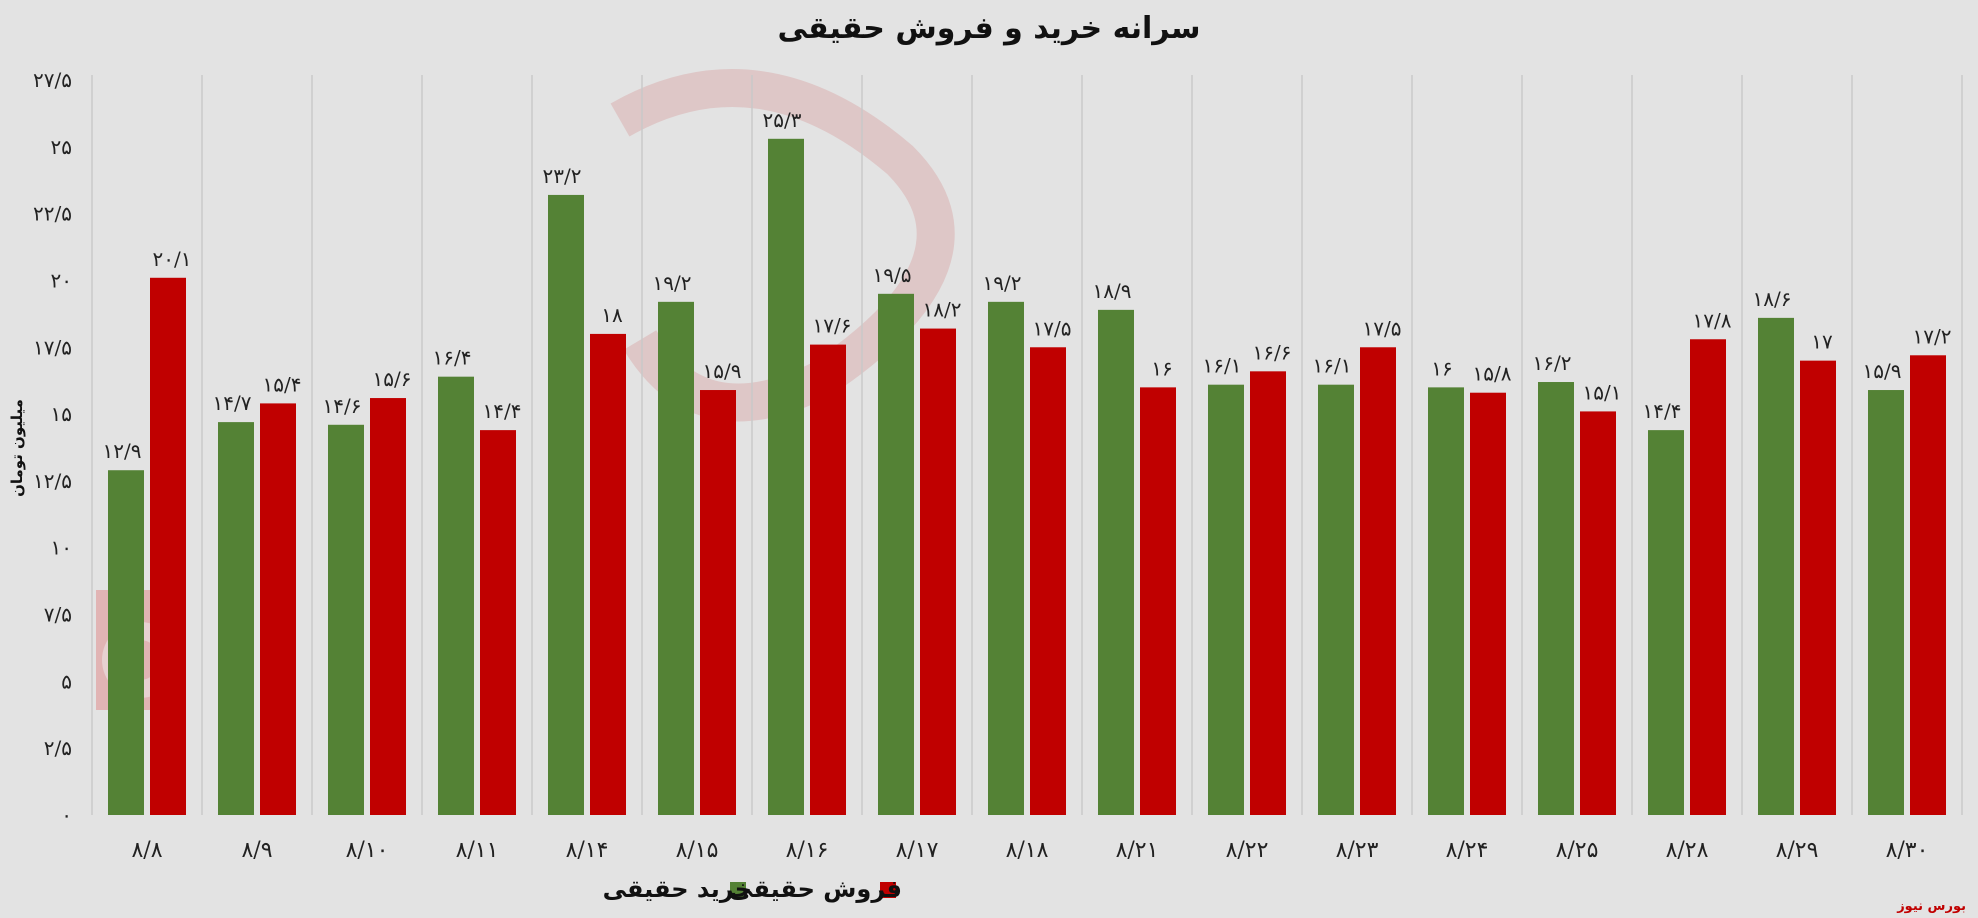 Image resolution: width=1978 pixels, height=918 pixels. What do you see at coordinates (917, 850) in the screenshot?
I see `x-tick-label: ۸/۱۷` at bounding box center [917, 850].